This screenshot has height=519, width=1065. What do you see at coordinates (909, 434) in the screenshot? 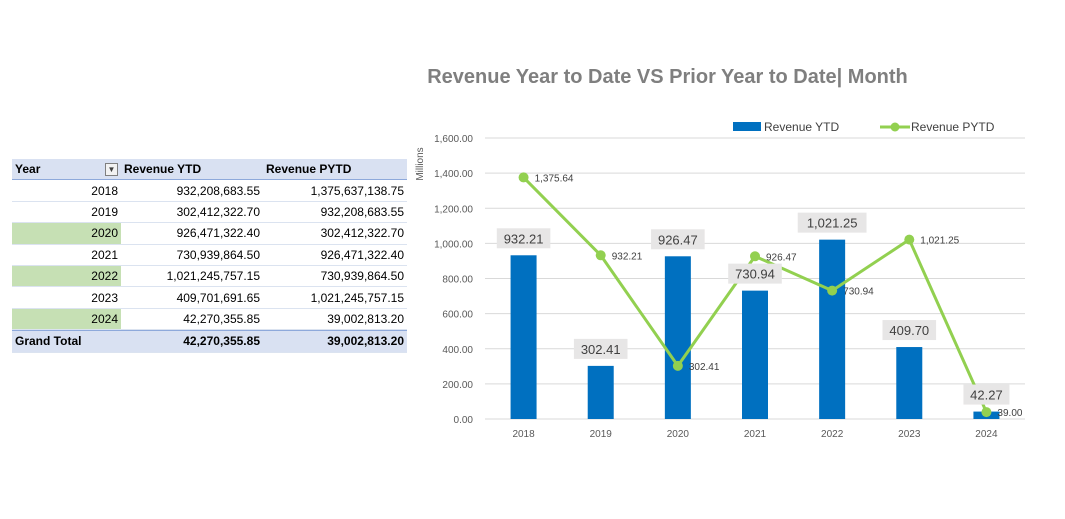
I see `x-tick-label: 2023` at bounding box center [909, 434].